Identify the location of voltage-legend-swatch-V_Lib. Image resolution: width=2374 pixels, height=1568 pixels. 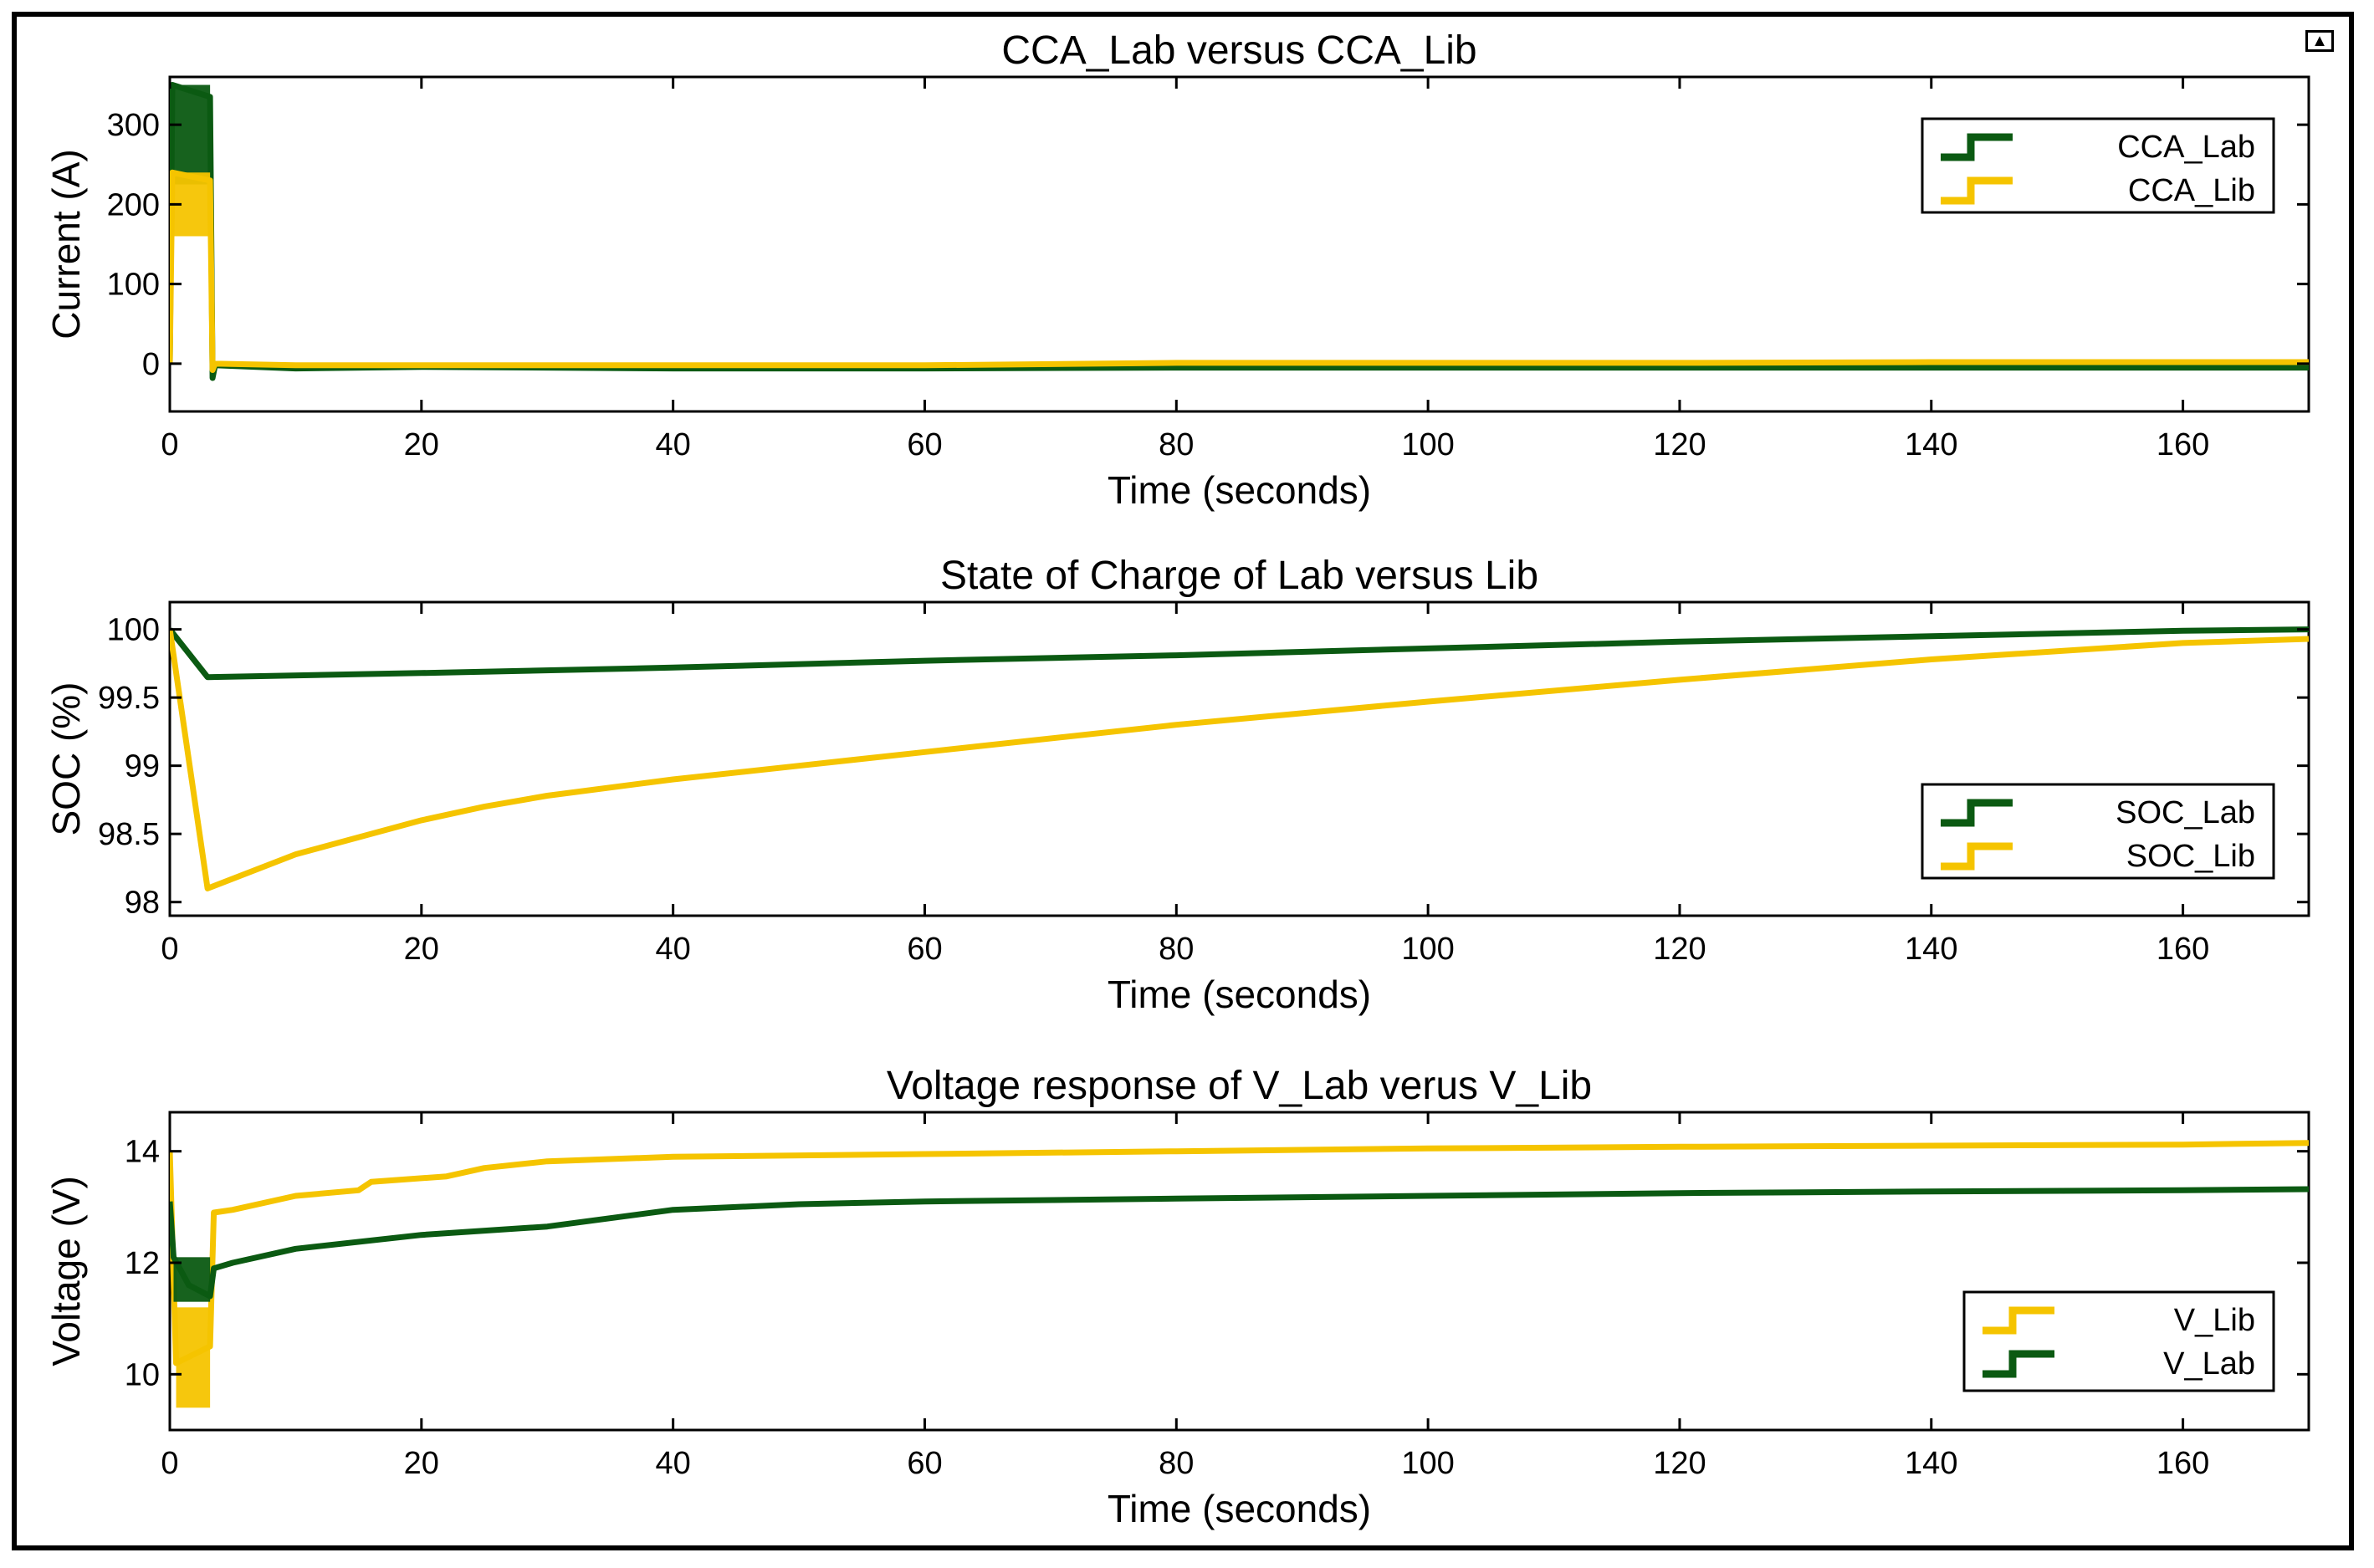
(2018, 1320).